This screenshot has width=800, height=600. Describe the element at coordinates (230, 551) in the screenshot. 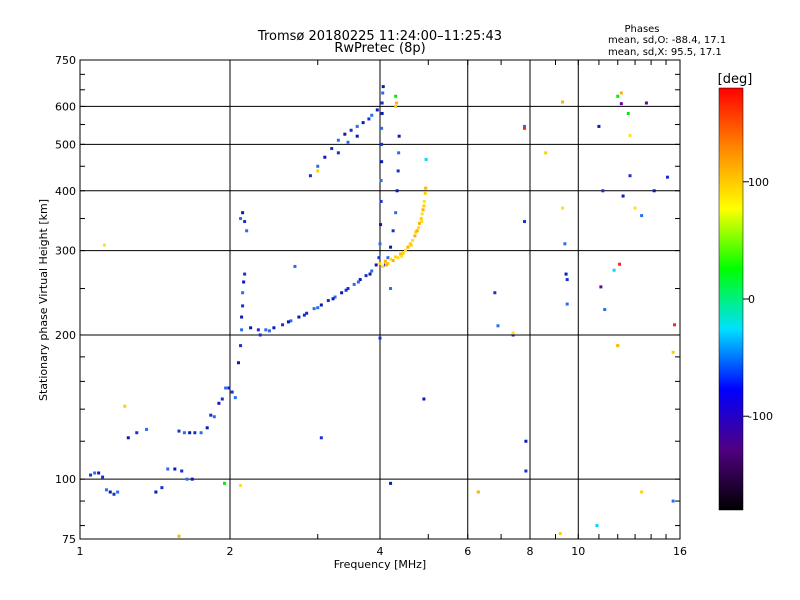

I see `x-tick-label: 2` at that location.